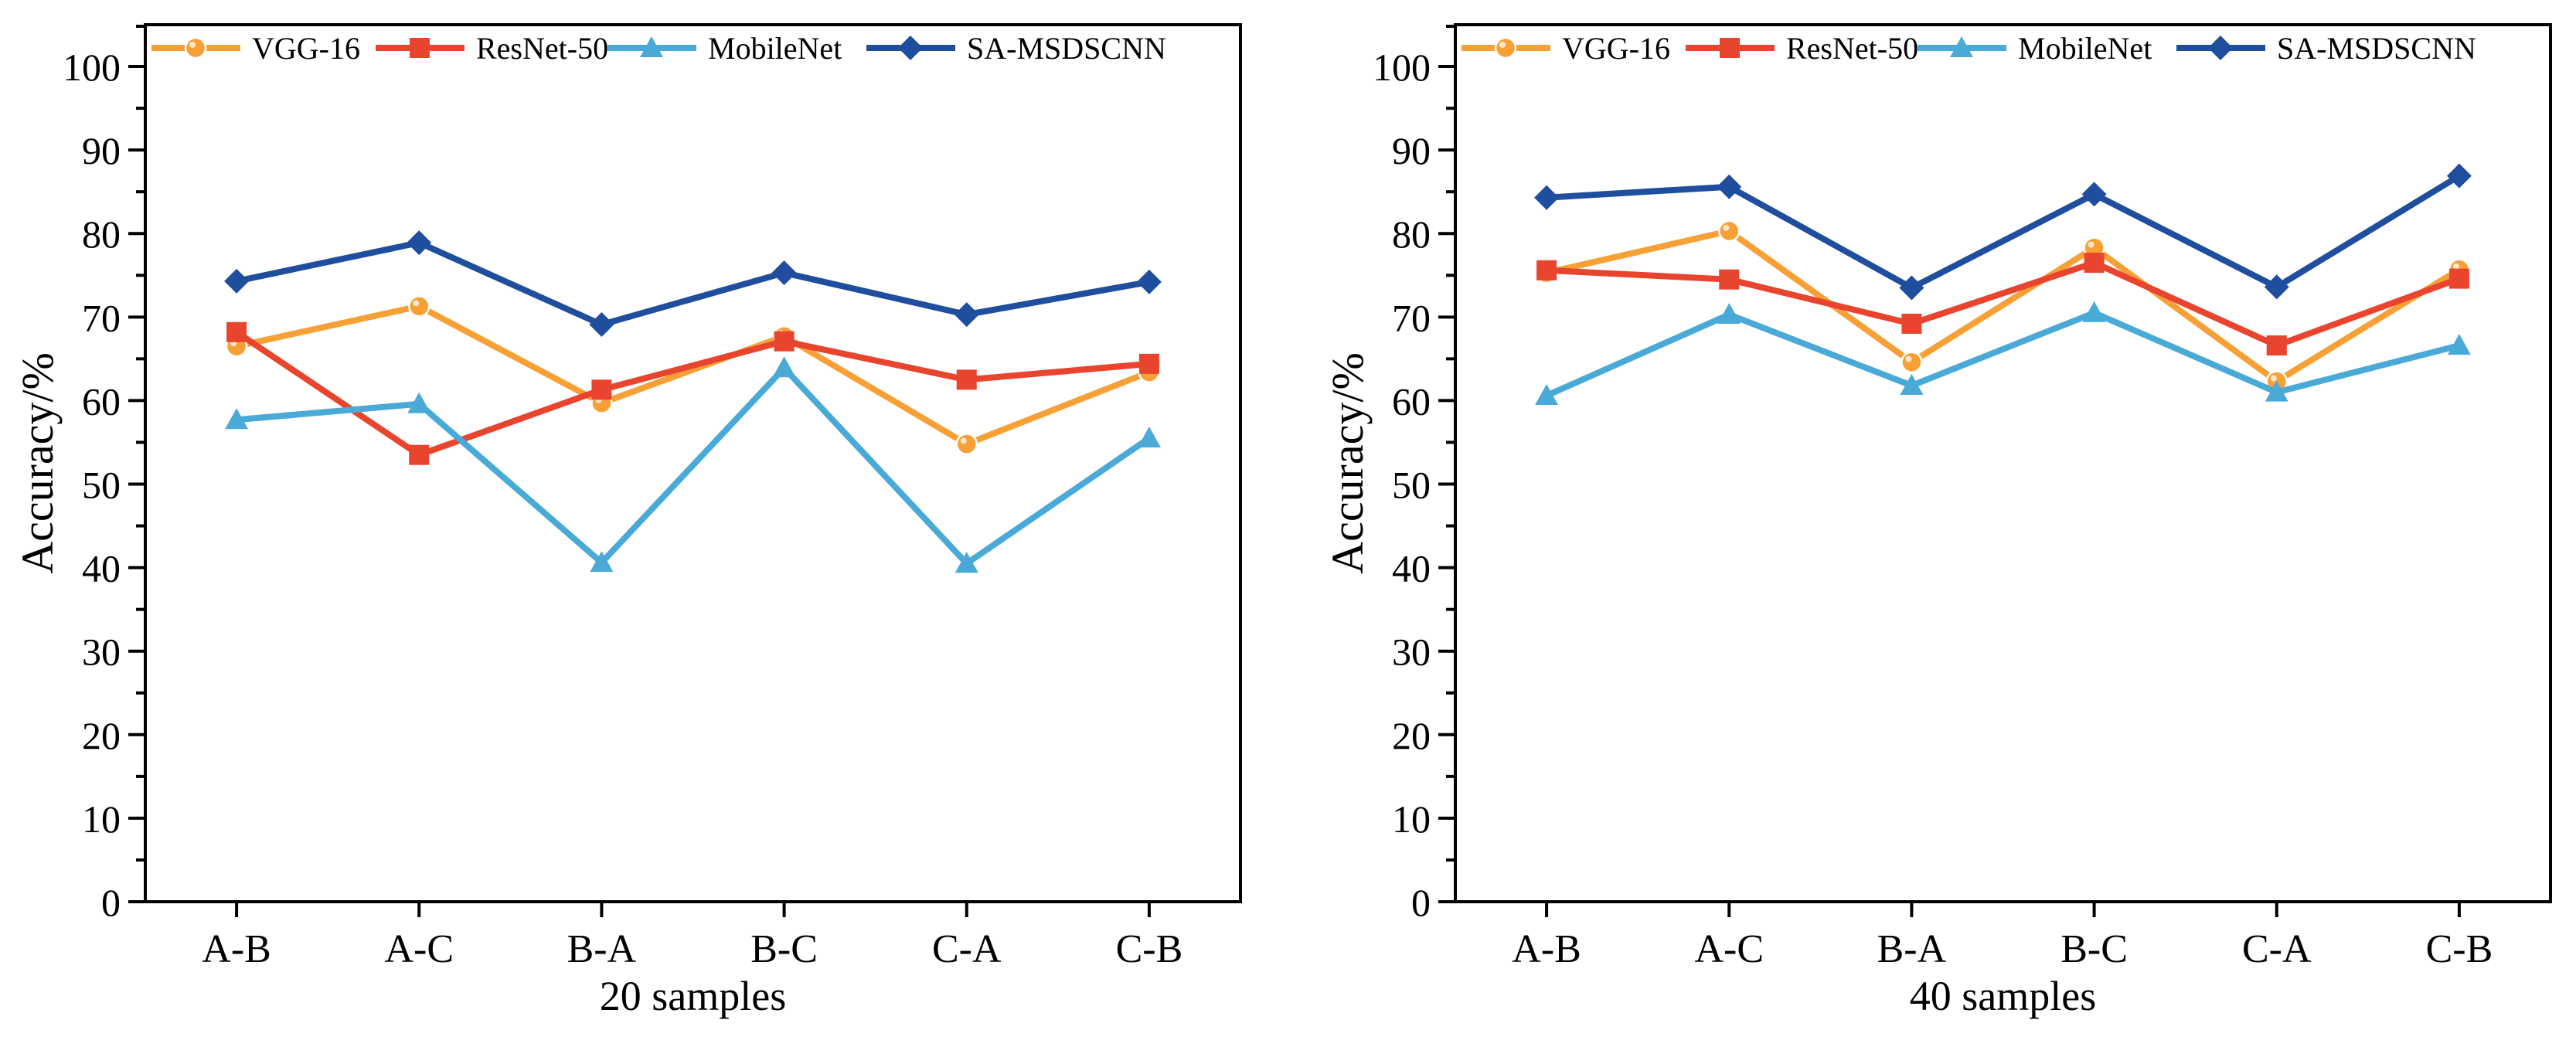 This screenshot has height=1047, width=2576. Describe the element at coordinates (693, 996) in the screenshot. I see `x-axis-title: 20 samples` at that location.